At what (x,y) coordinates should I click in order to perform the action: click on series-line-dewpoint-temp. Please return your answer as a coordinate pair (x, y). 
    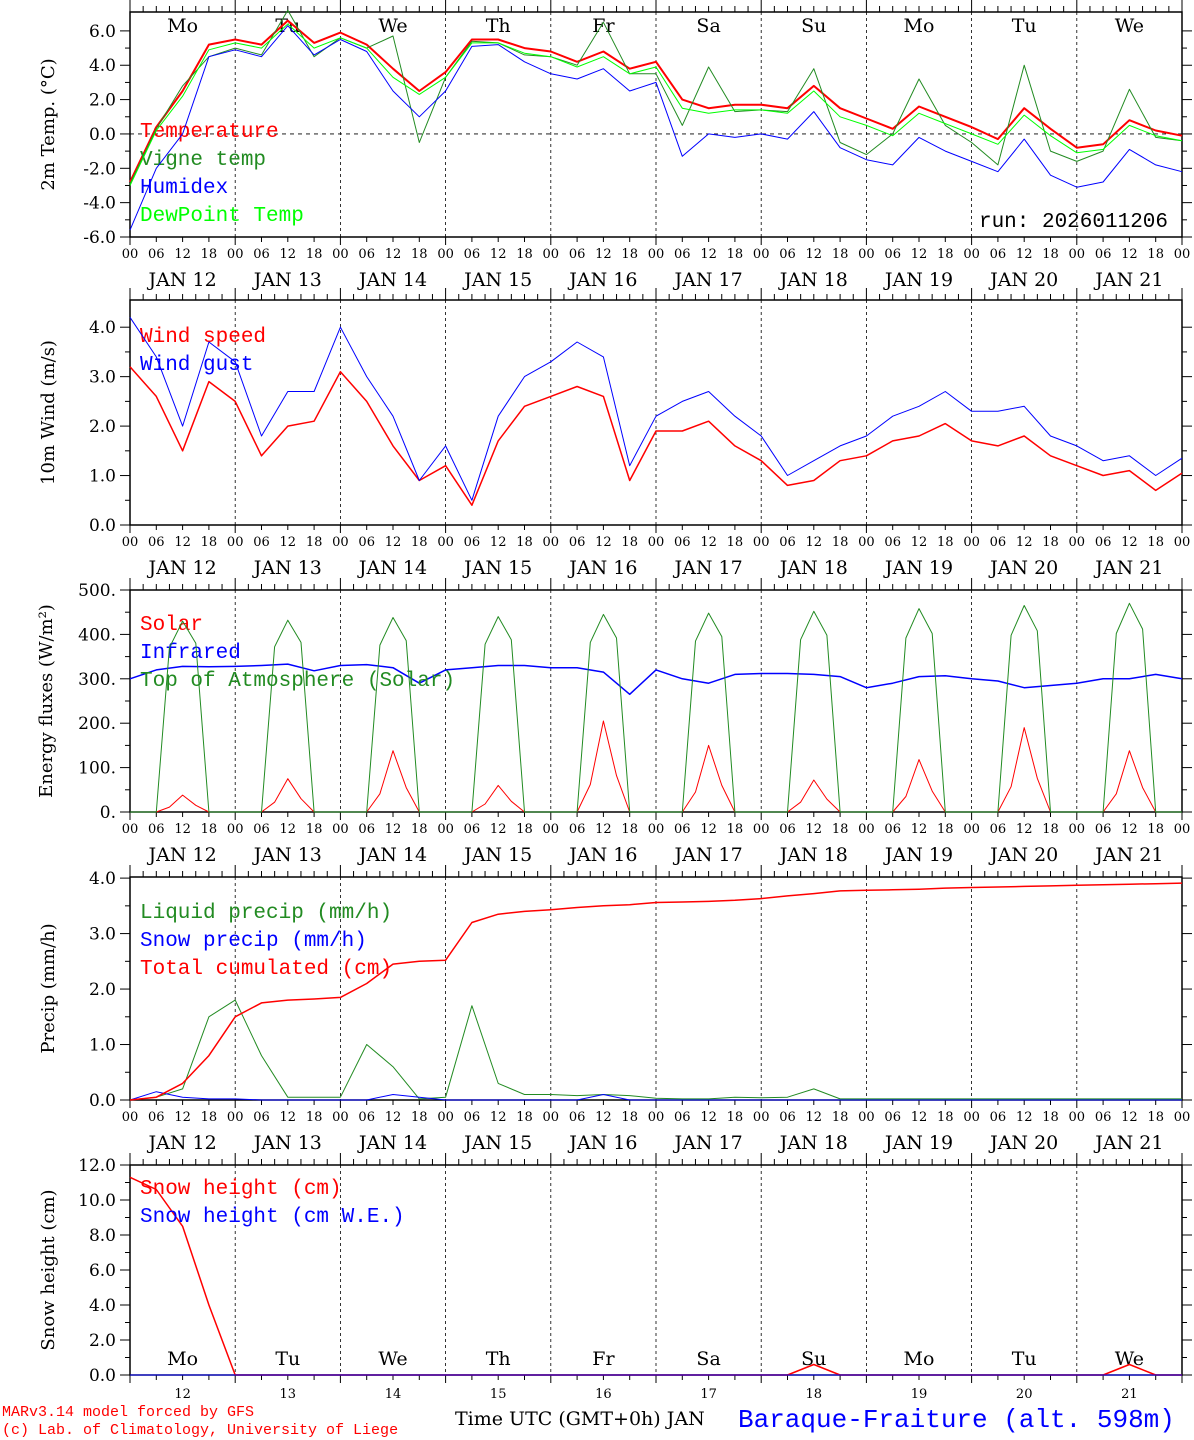
    Looking at the image, I should click on (656, 104).